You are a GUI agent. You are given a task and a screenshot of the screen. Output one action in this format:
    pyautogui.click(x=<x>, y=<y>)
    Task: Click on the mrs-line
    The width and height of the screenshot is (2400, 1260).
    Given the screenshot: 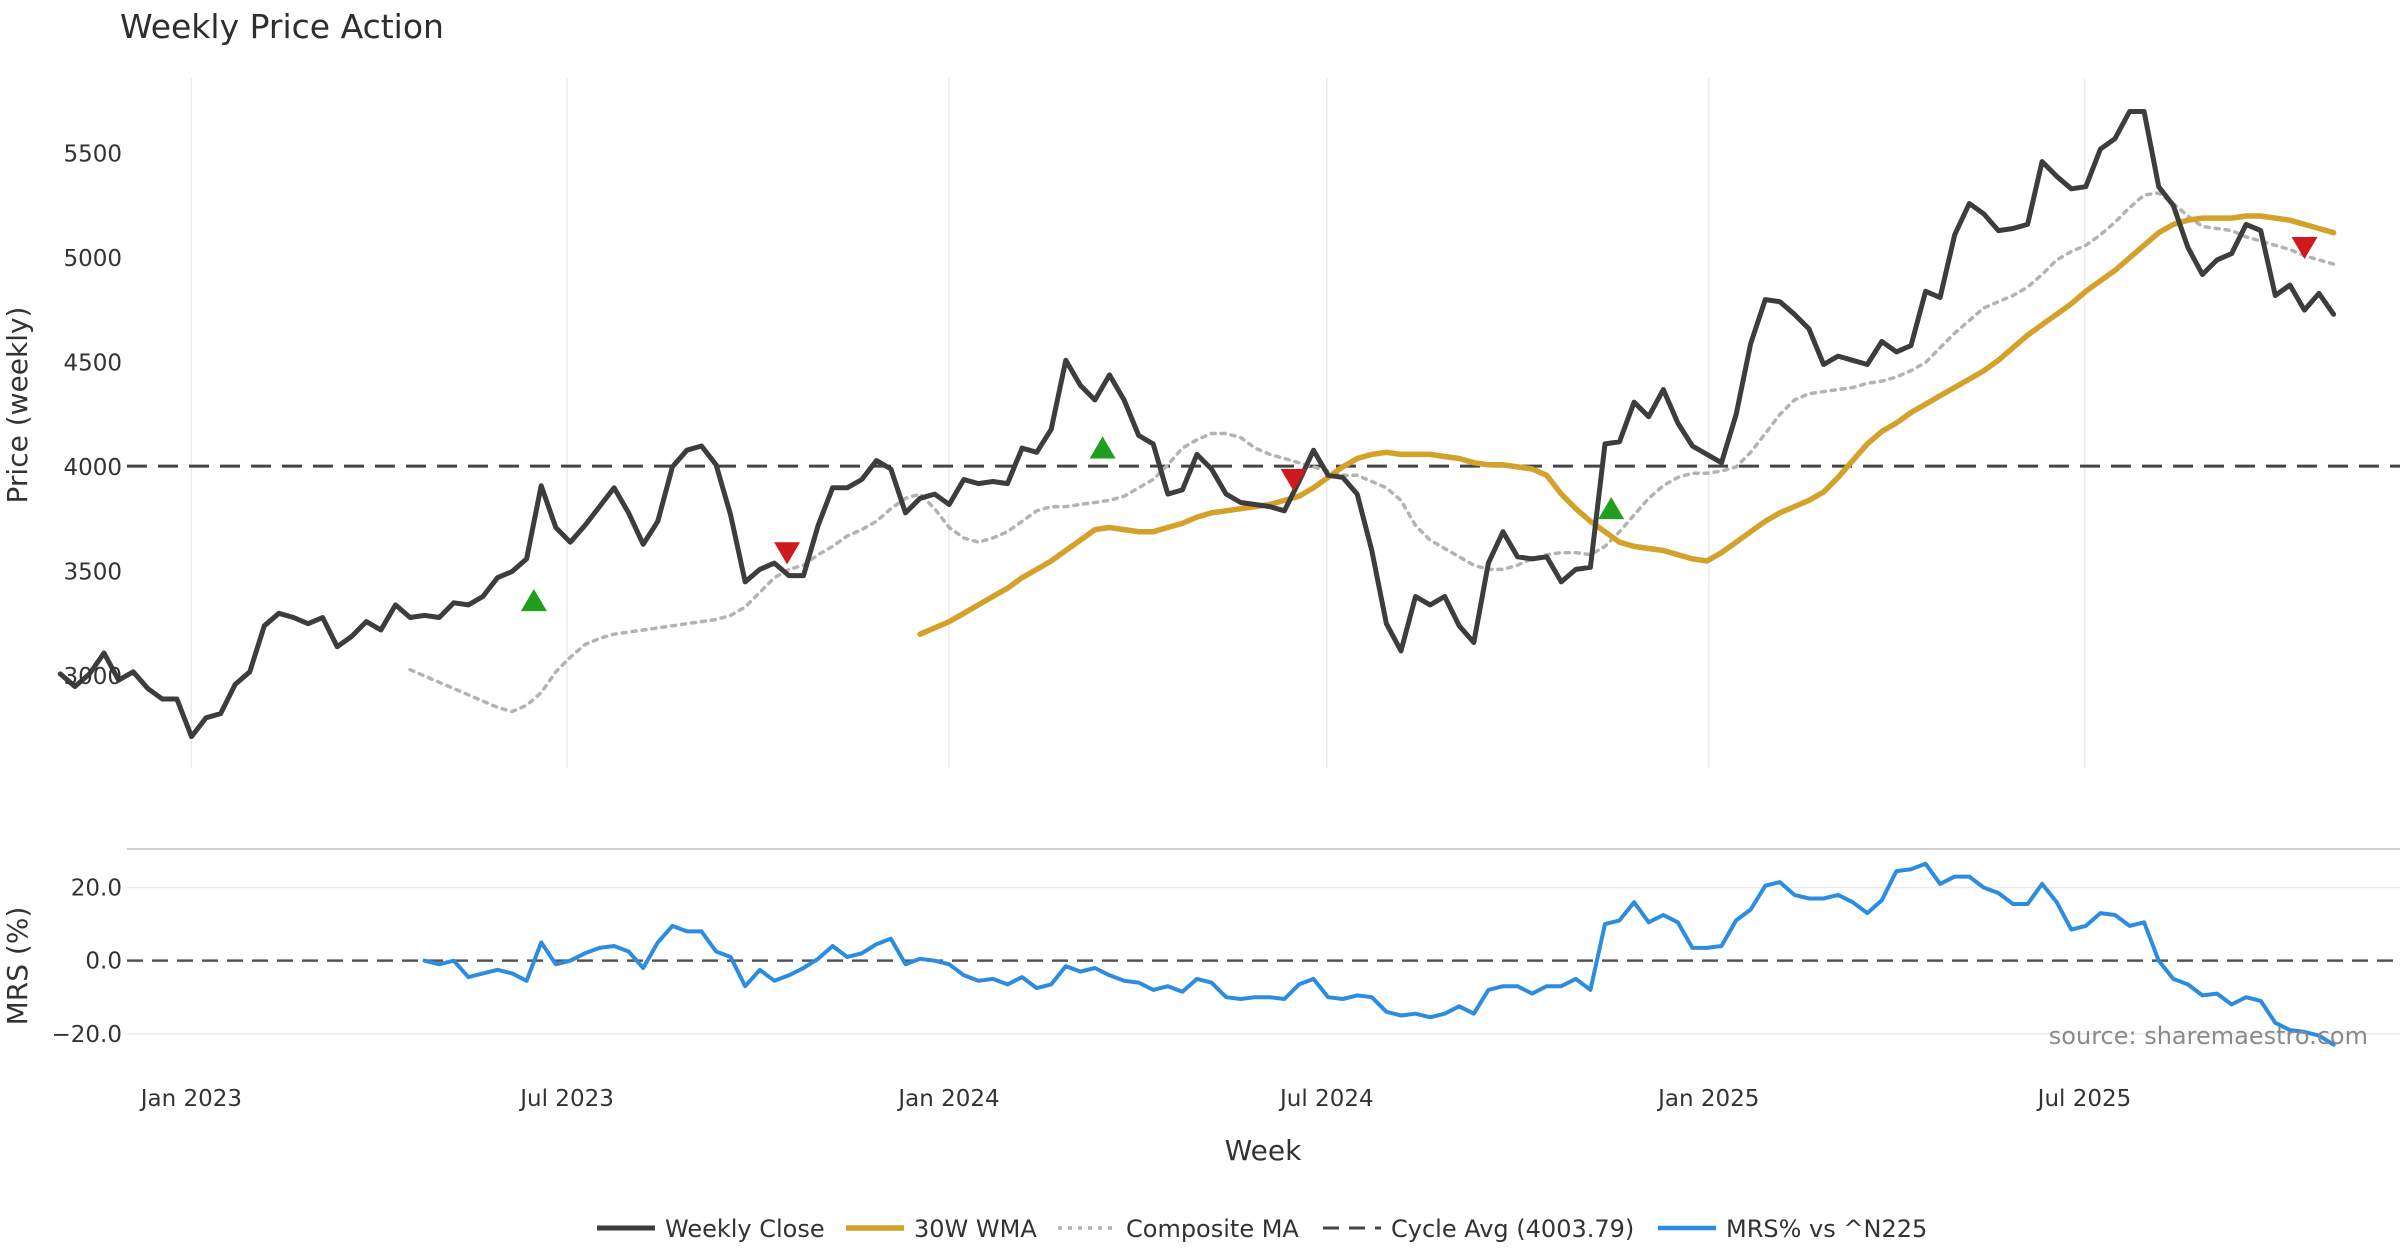 What is the action you would take?
    pyautogui.click(x=1379, y=954)
    